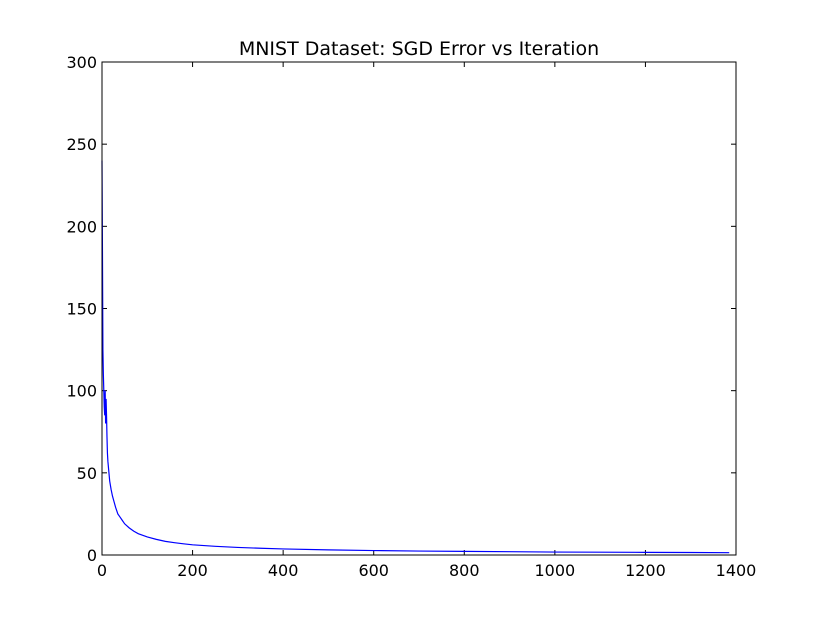 This screenshot has height=621, width=817. Describe the element at coordinates (464, 570) in the screenshot. I see `x-tick-label: 800` at that location.